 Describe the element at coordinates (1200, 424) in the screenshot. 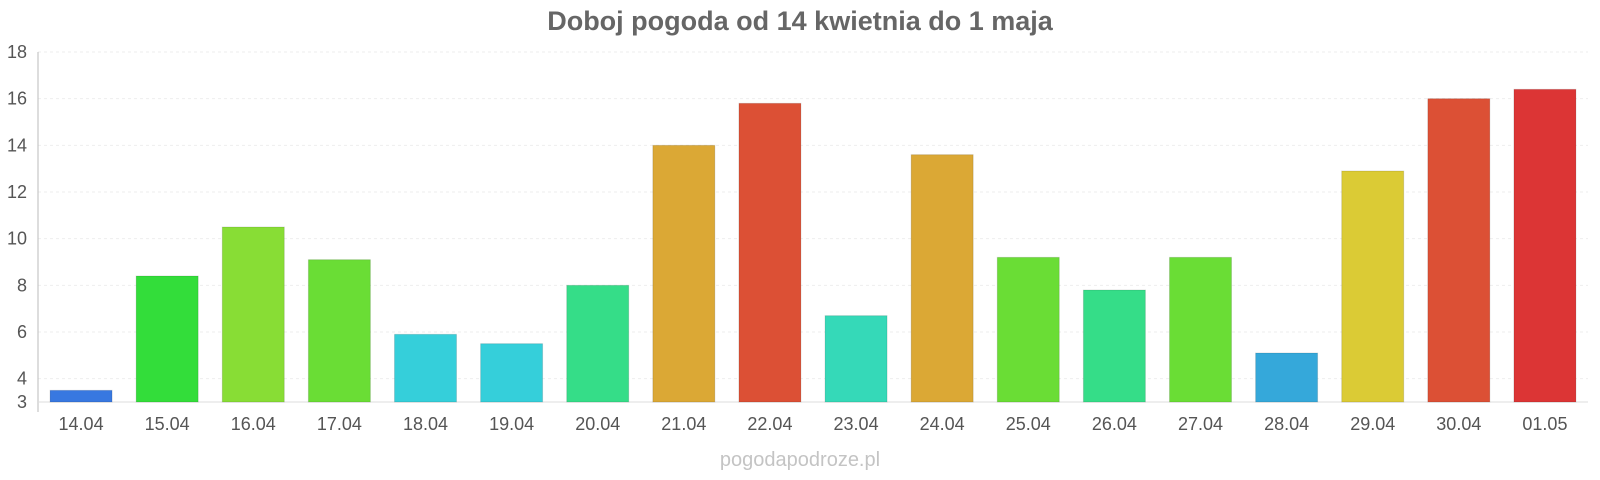

I see `x-tick-label: 27.04` at that location.